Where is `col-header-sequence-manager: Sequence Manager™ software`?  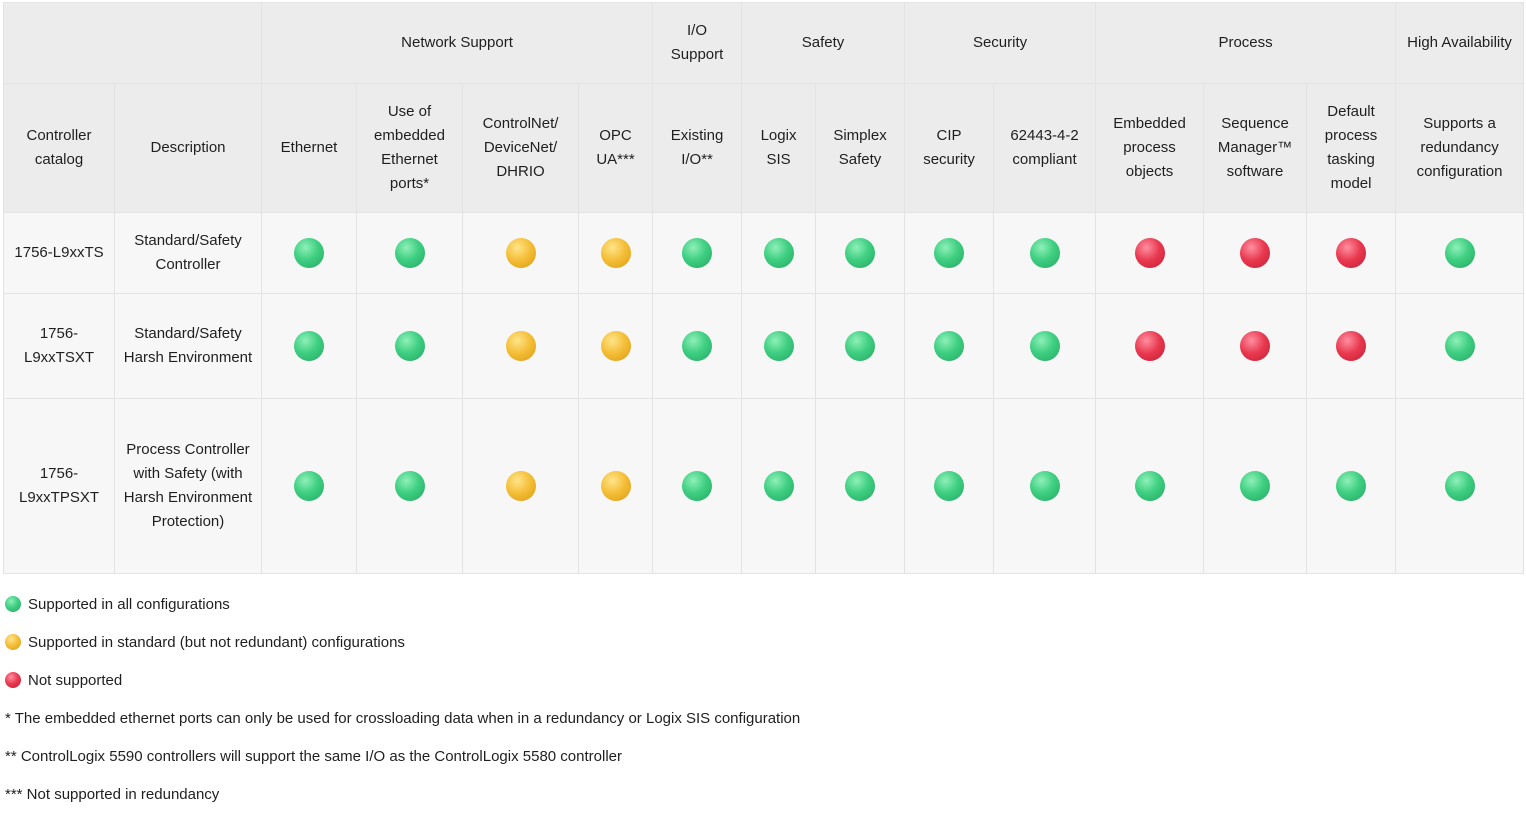 col-header-sequence-manager: Sequence Manager™ software is located at coordinates (1255, 148).